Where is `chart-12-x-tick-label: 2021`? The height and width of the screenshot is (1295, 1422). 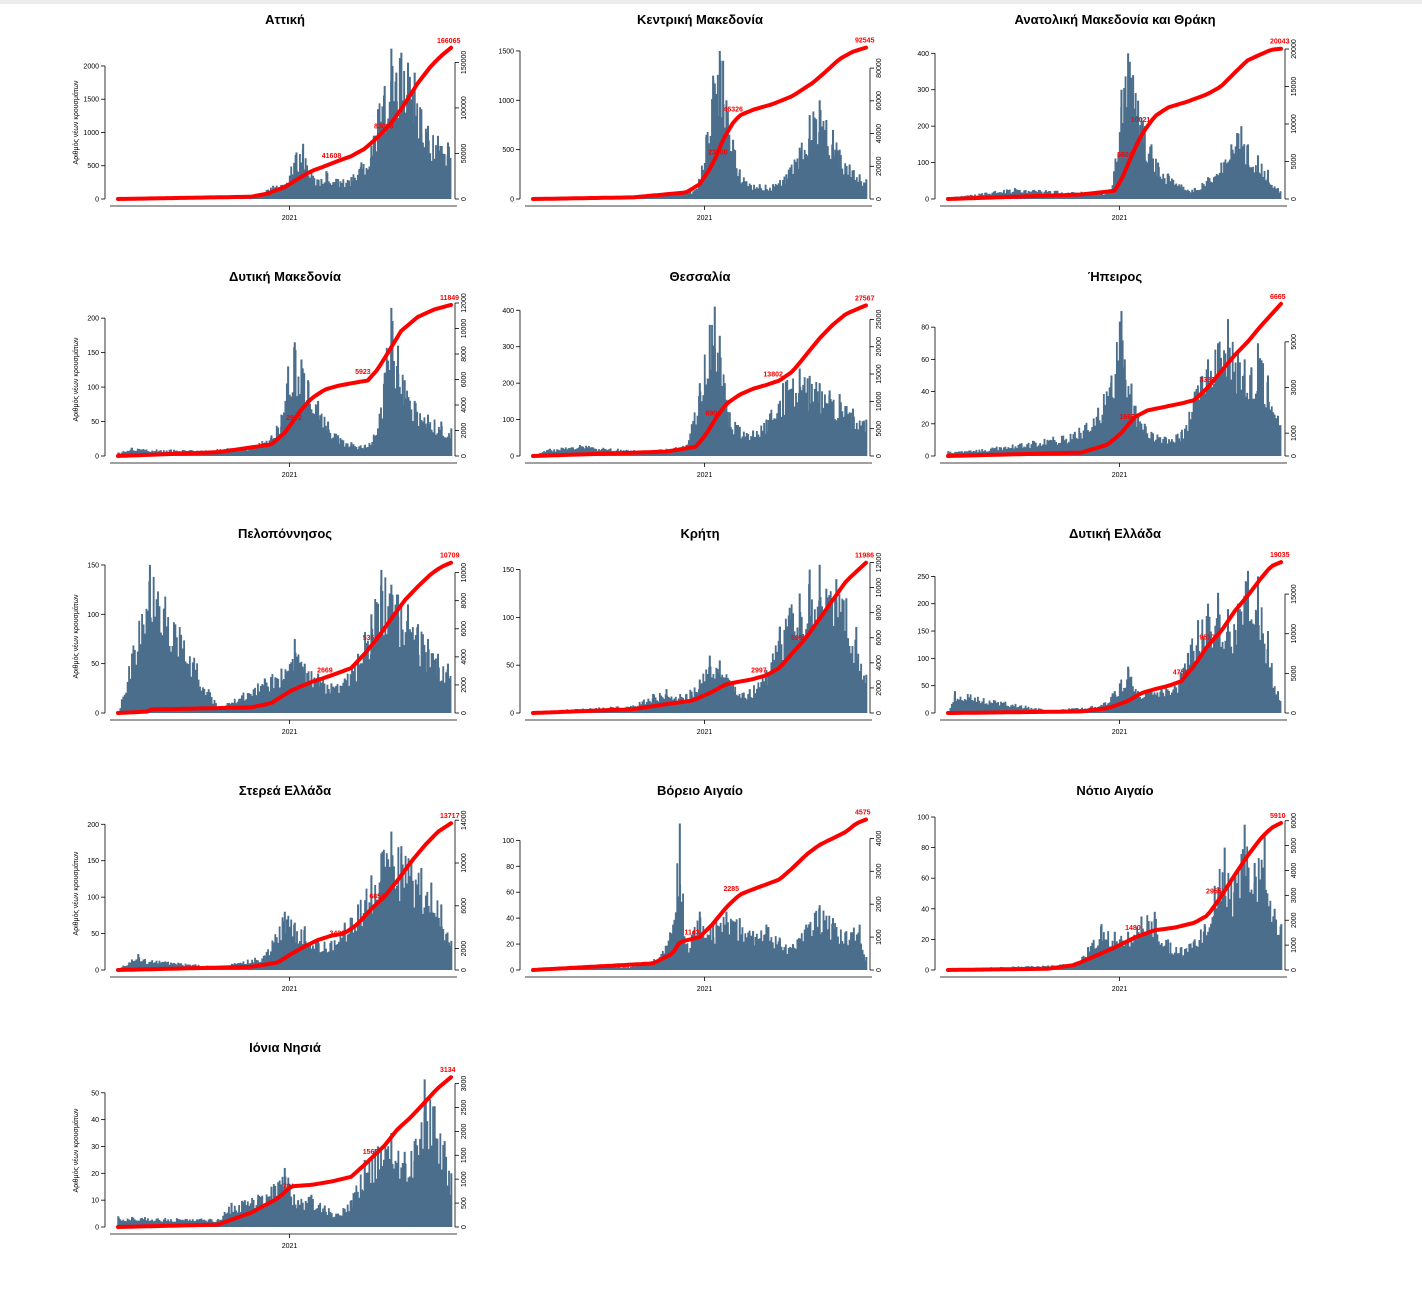 chart-12-x-tick-label: 2021 is located at coordinates (290, 1246).